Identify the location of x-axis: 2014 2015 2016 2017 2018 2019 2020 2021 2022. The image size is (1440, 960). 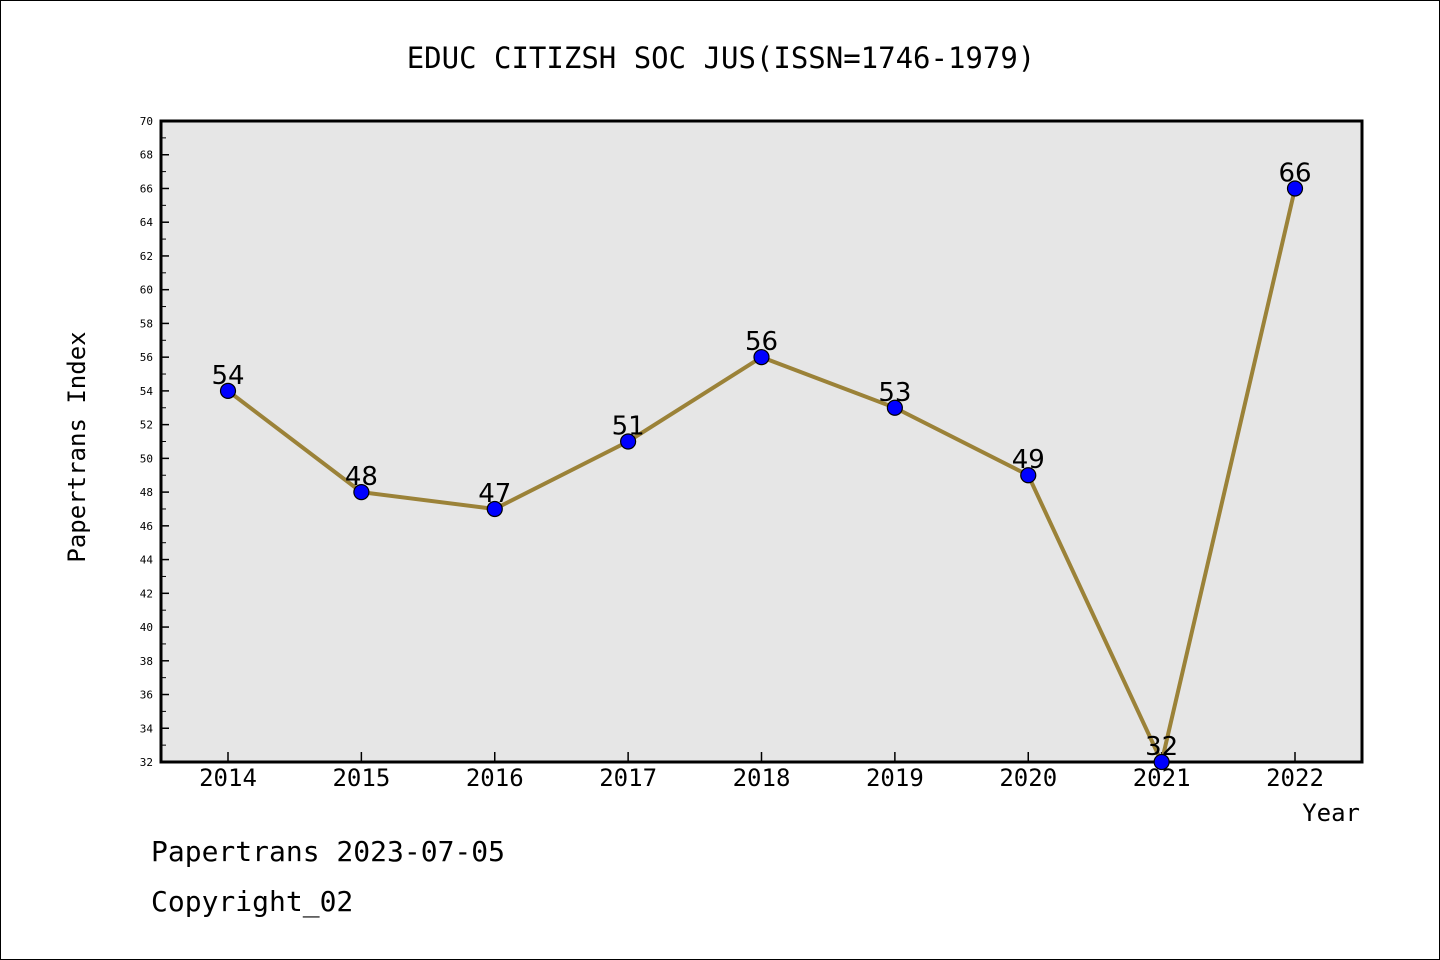
(761, 772).